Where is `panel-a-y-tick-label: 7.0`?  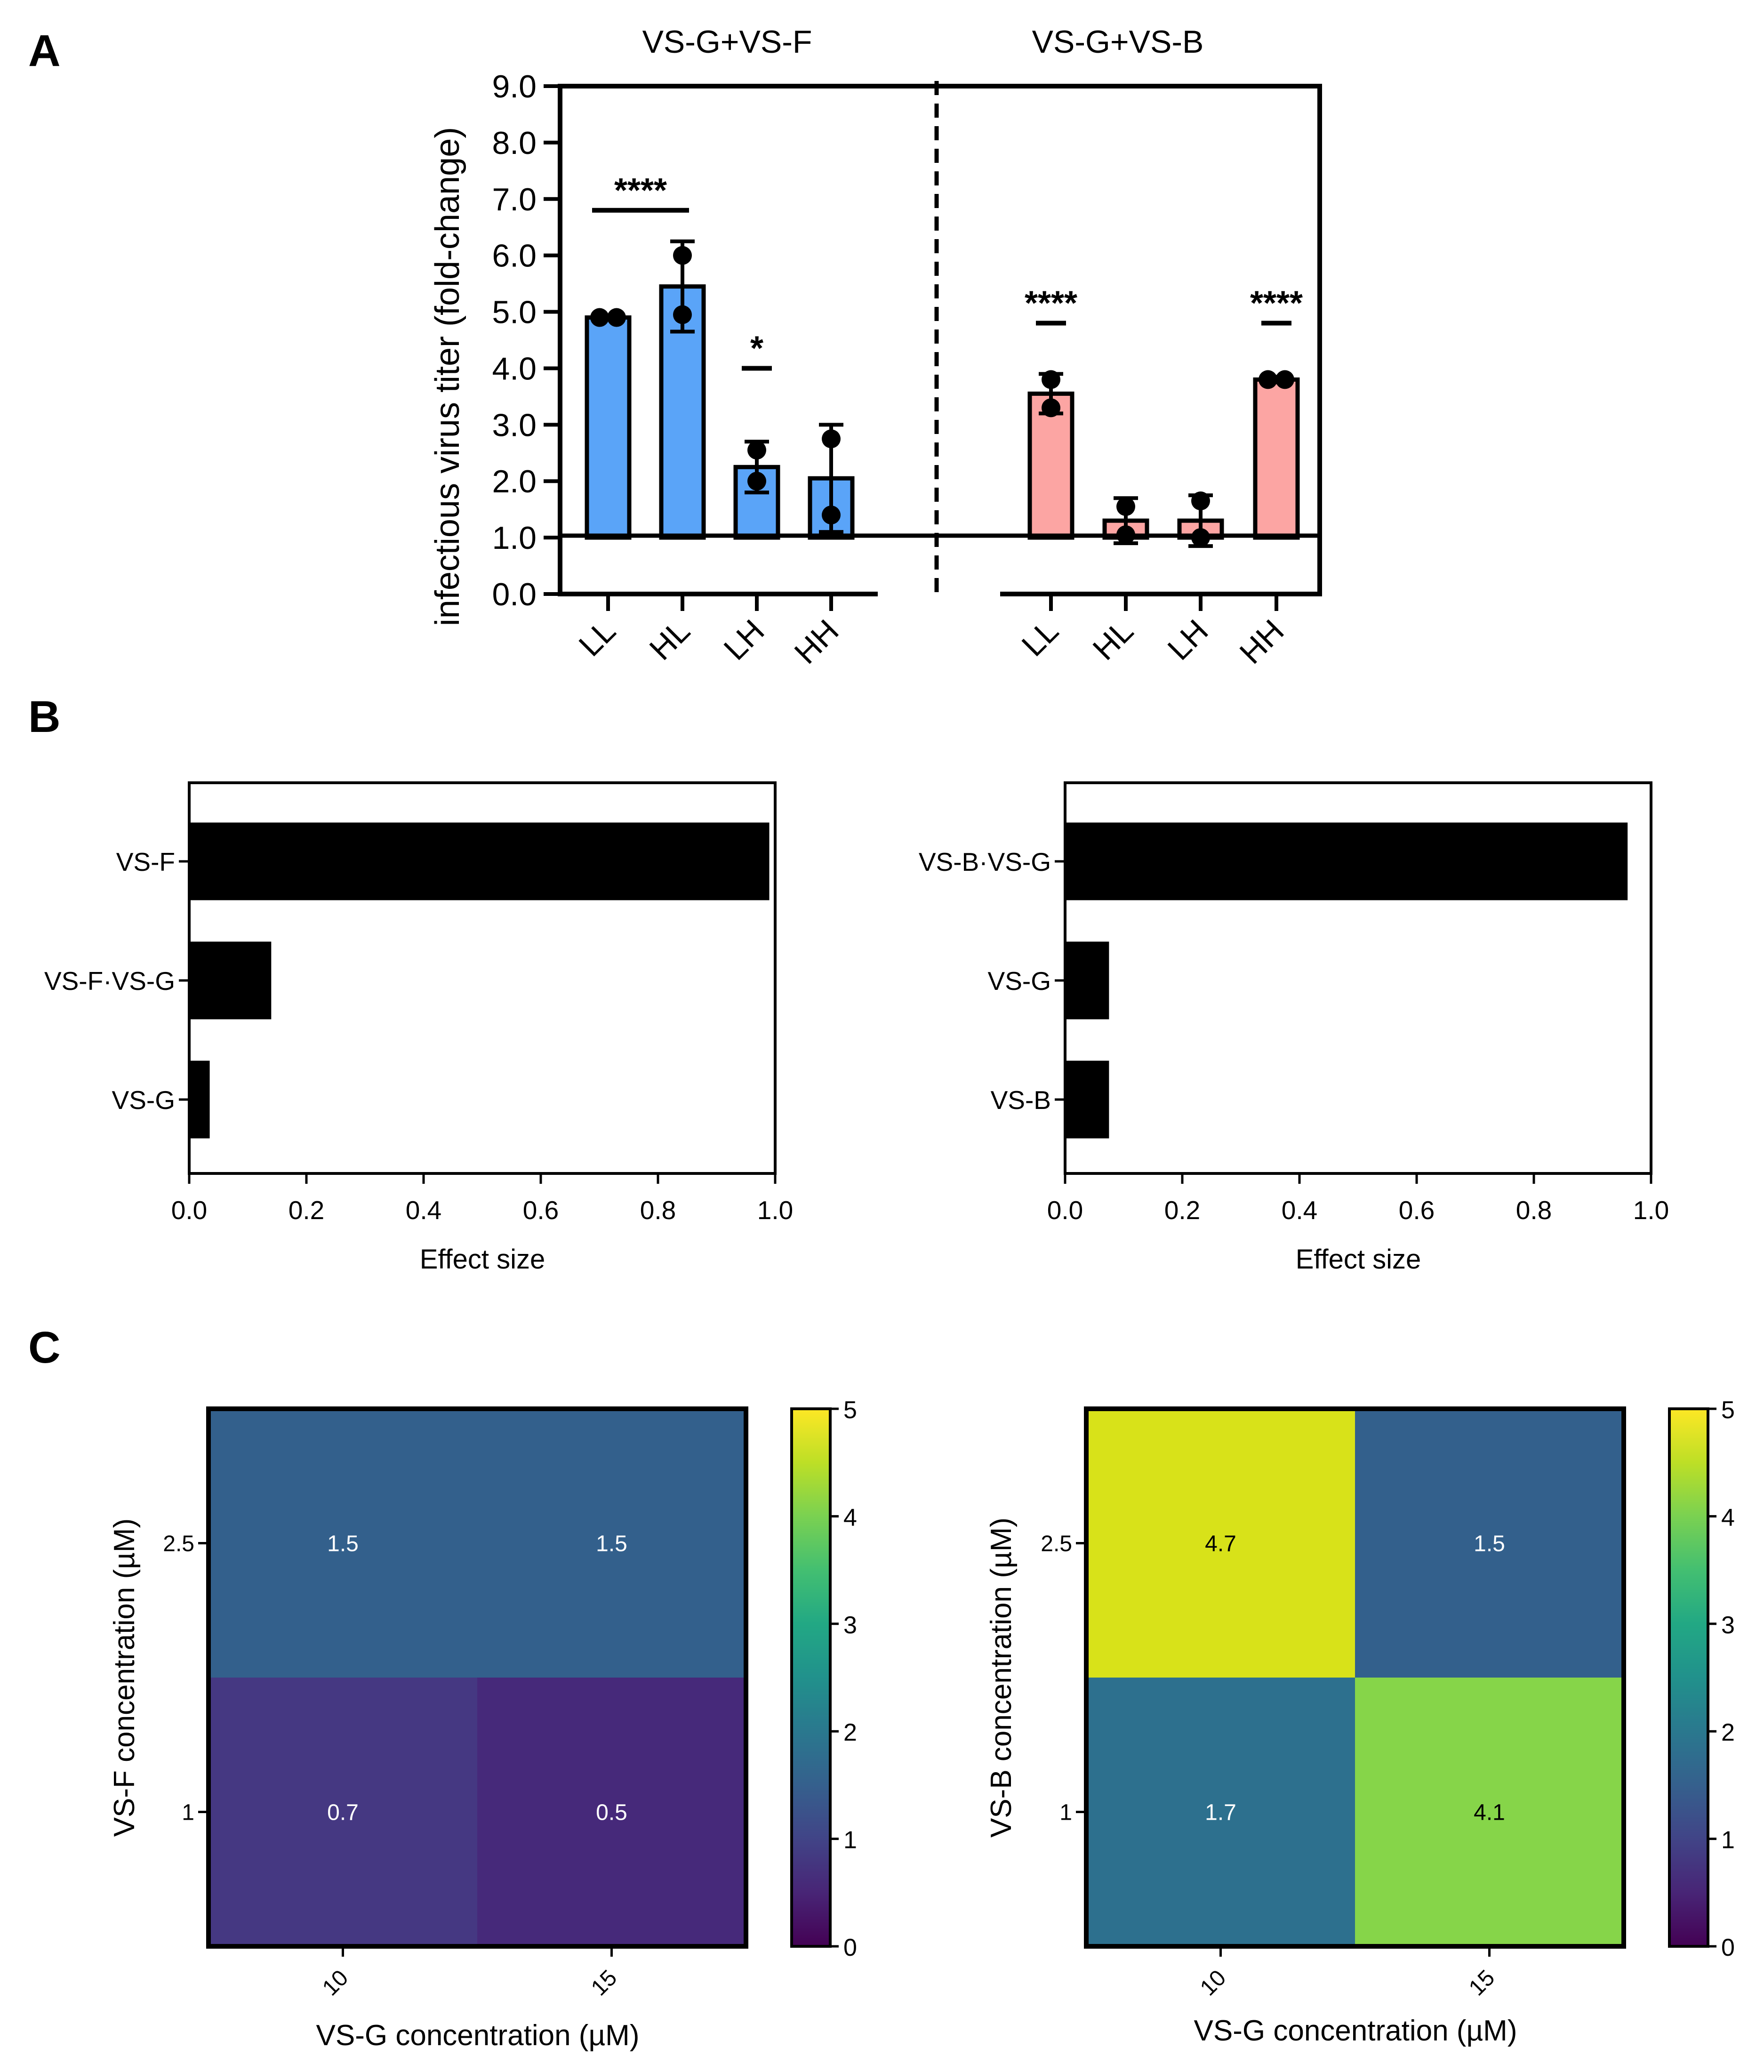
panel-a-y-tick-label: 7.0 is located at coordinates (514, 199).